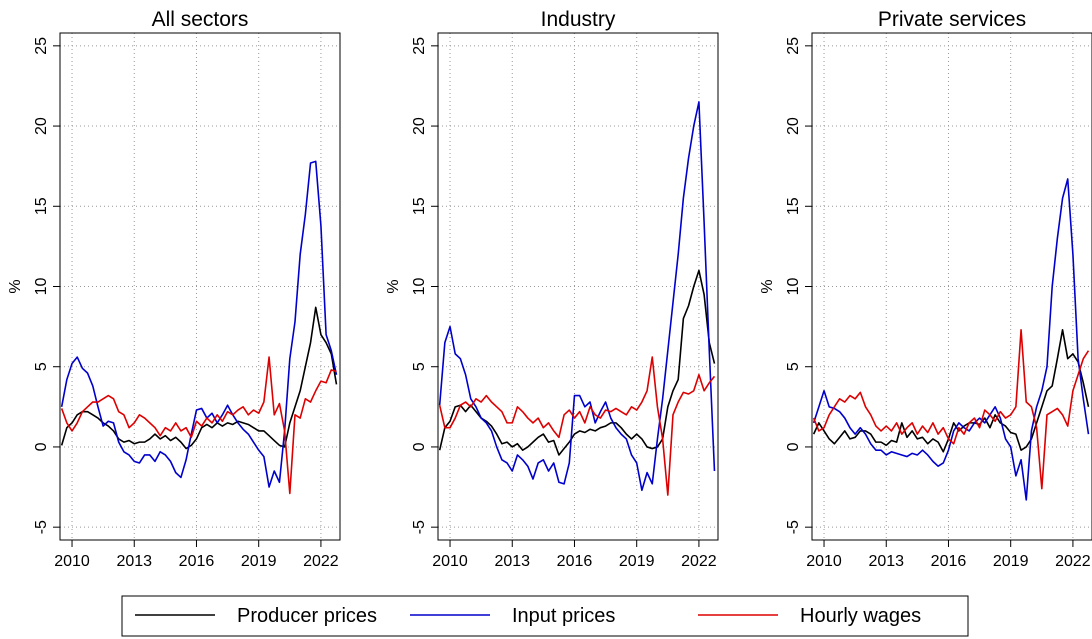 The height and width of the screenshot is (639, 1092). Describe the element at coordinates (860, 616) in the screenshot. I see `legend-label: Hourly wages` at that location.